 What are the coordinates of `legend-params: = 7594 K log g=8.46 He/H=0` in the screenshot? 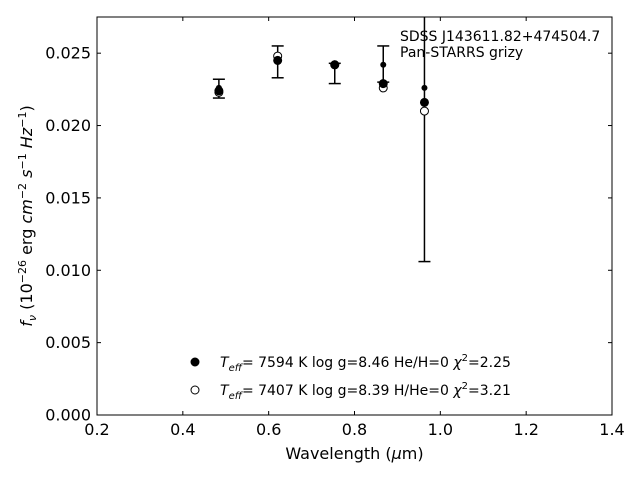 It's located at (347, 363).